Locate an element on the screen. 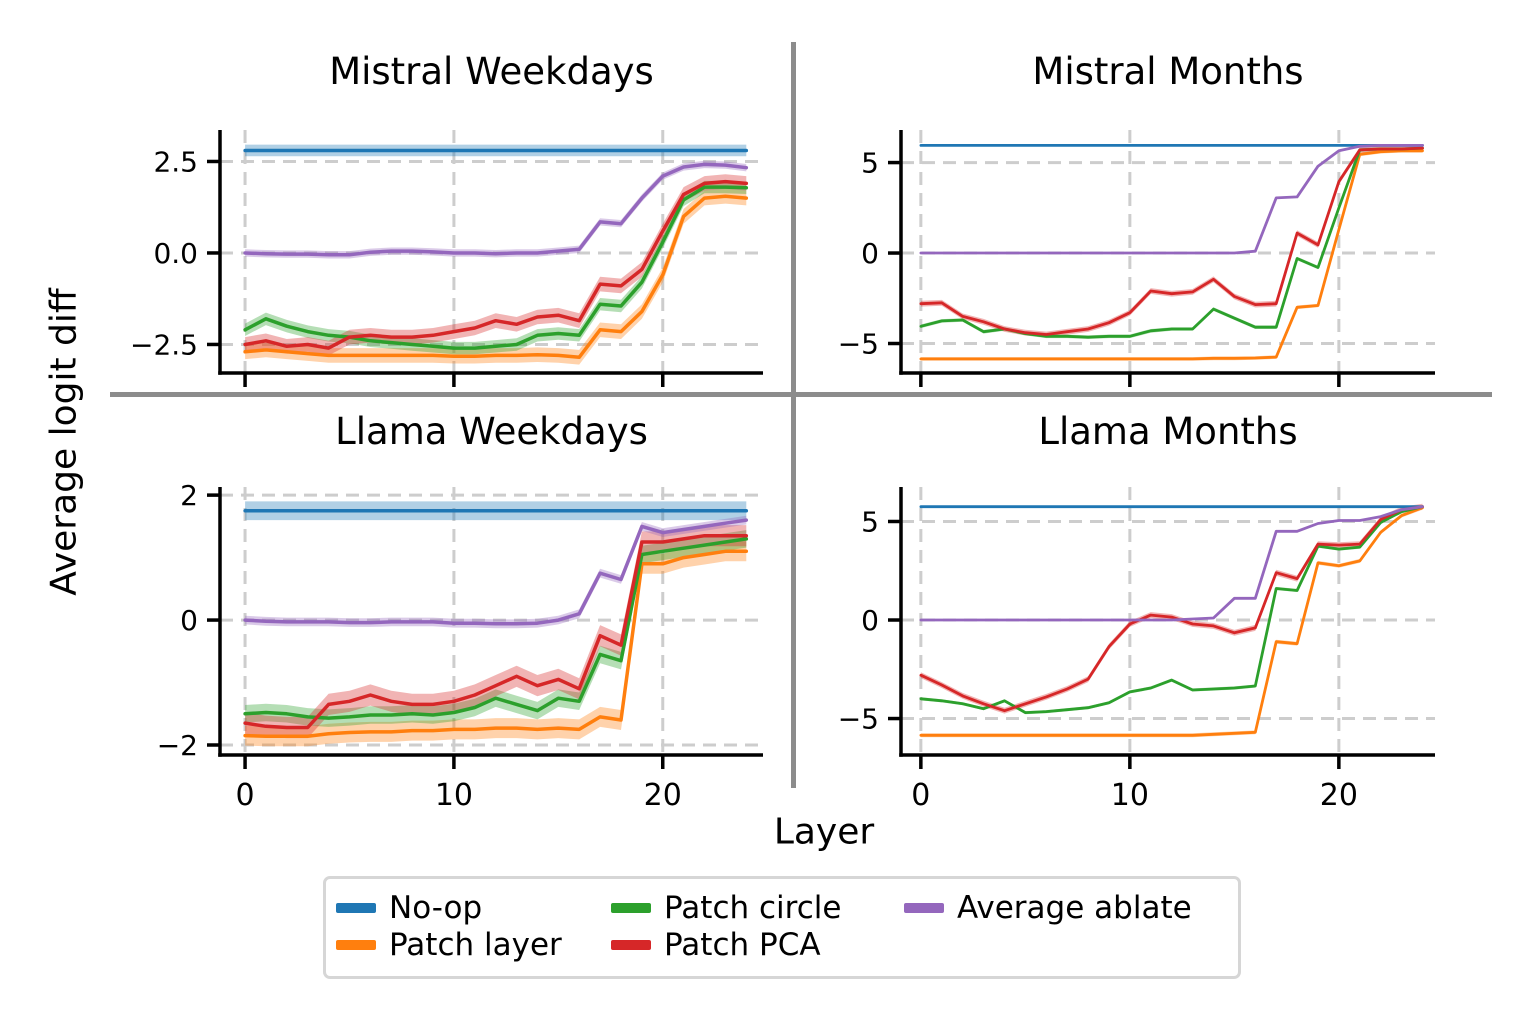  panel-title-mistral-weekdays: Mistral Weekdays is located at coordinates (491, 71).